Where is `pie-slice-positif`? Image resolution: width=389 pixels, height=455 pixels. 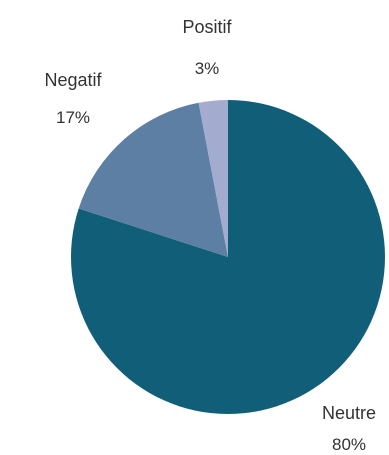
pie-slice-positif is located at coordinates (213, 178).